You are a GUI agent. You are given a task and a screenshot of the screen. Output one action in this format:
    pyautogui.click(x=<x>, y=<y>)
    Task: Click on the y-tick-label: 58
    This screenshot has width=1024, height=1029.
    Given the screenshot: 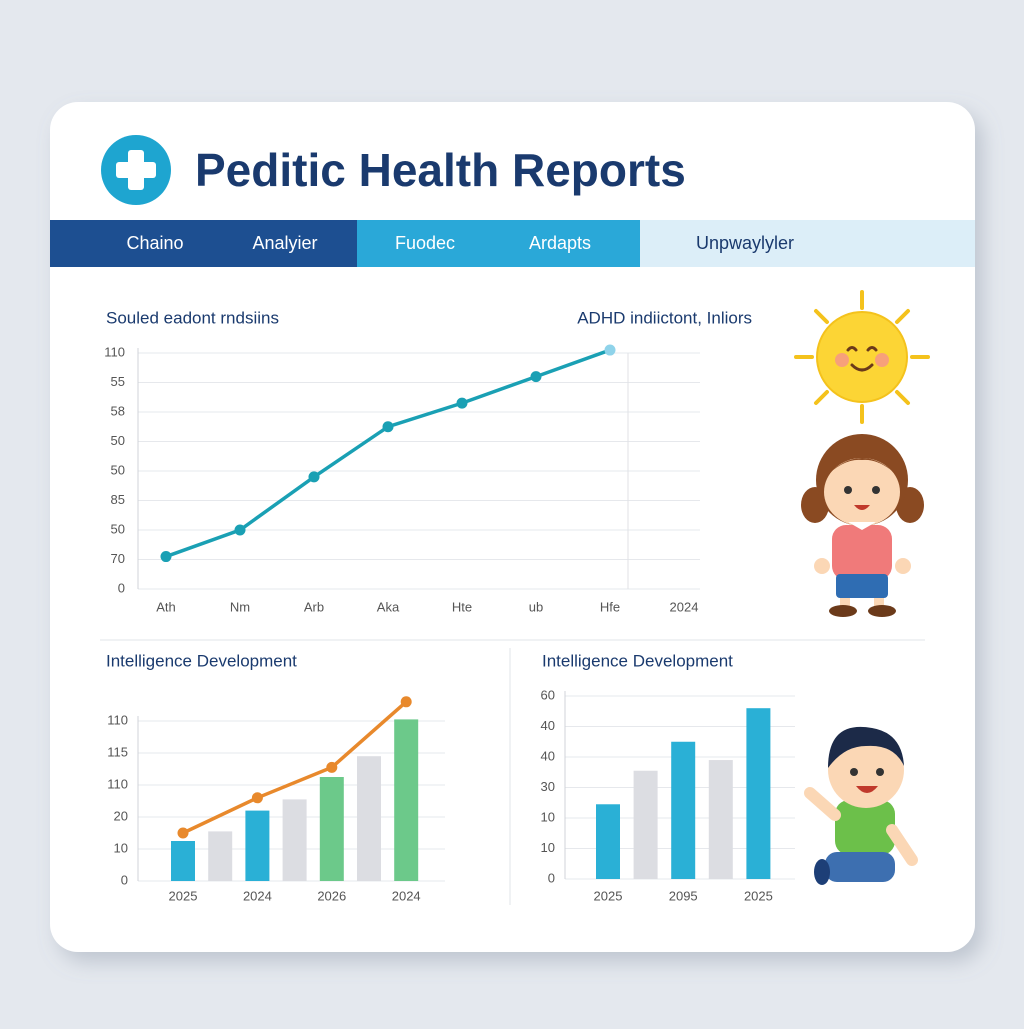 What is the action you would take?
    pyautogui.click(x=118, y=410)
    